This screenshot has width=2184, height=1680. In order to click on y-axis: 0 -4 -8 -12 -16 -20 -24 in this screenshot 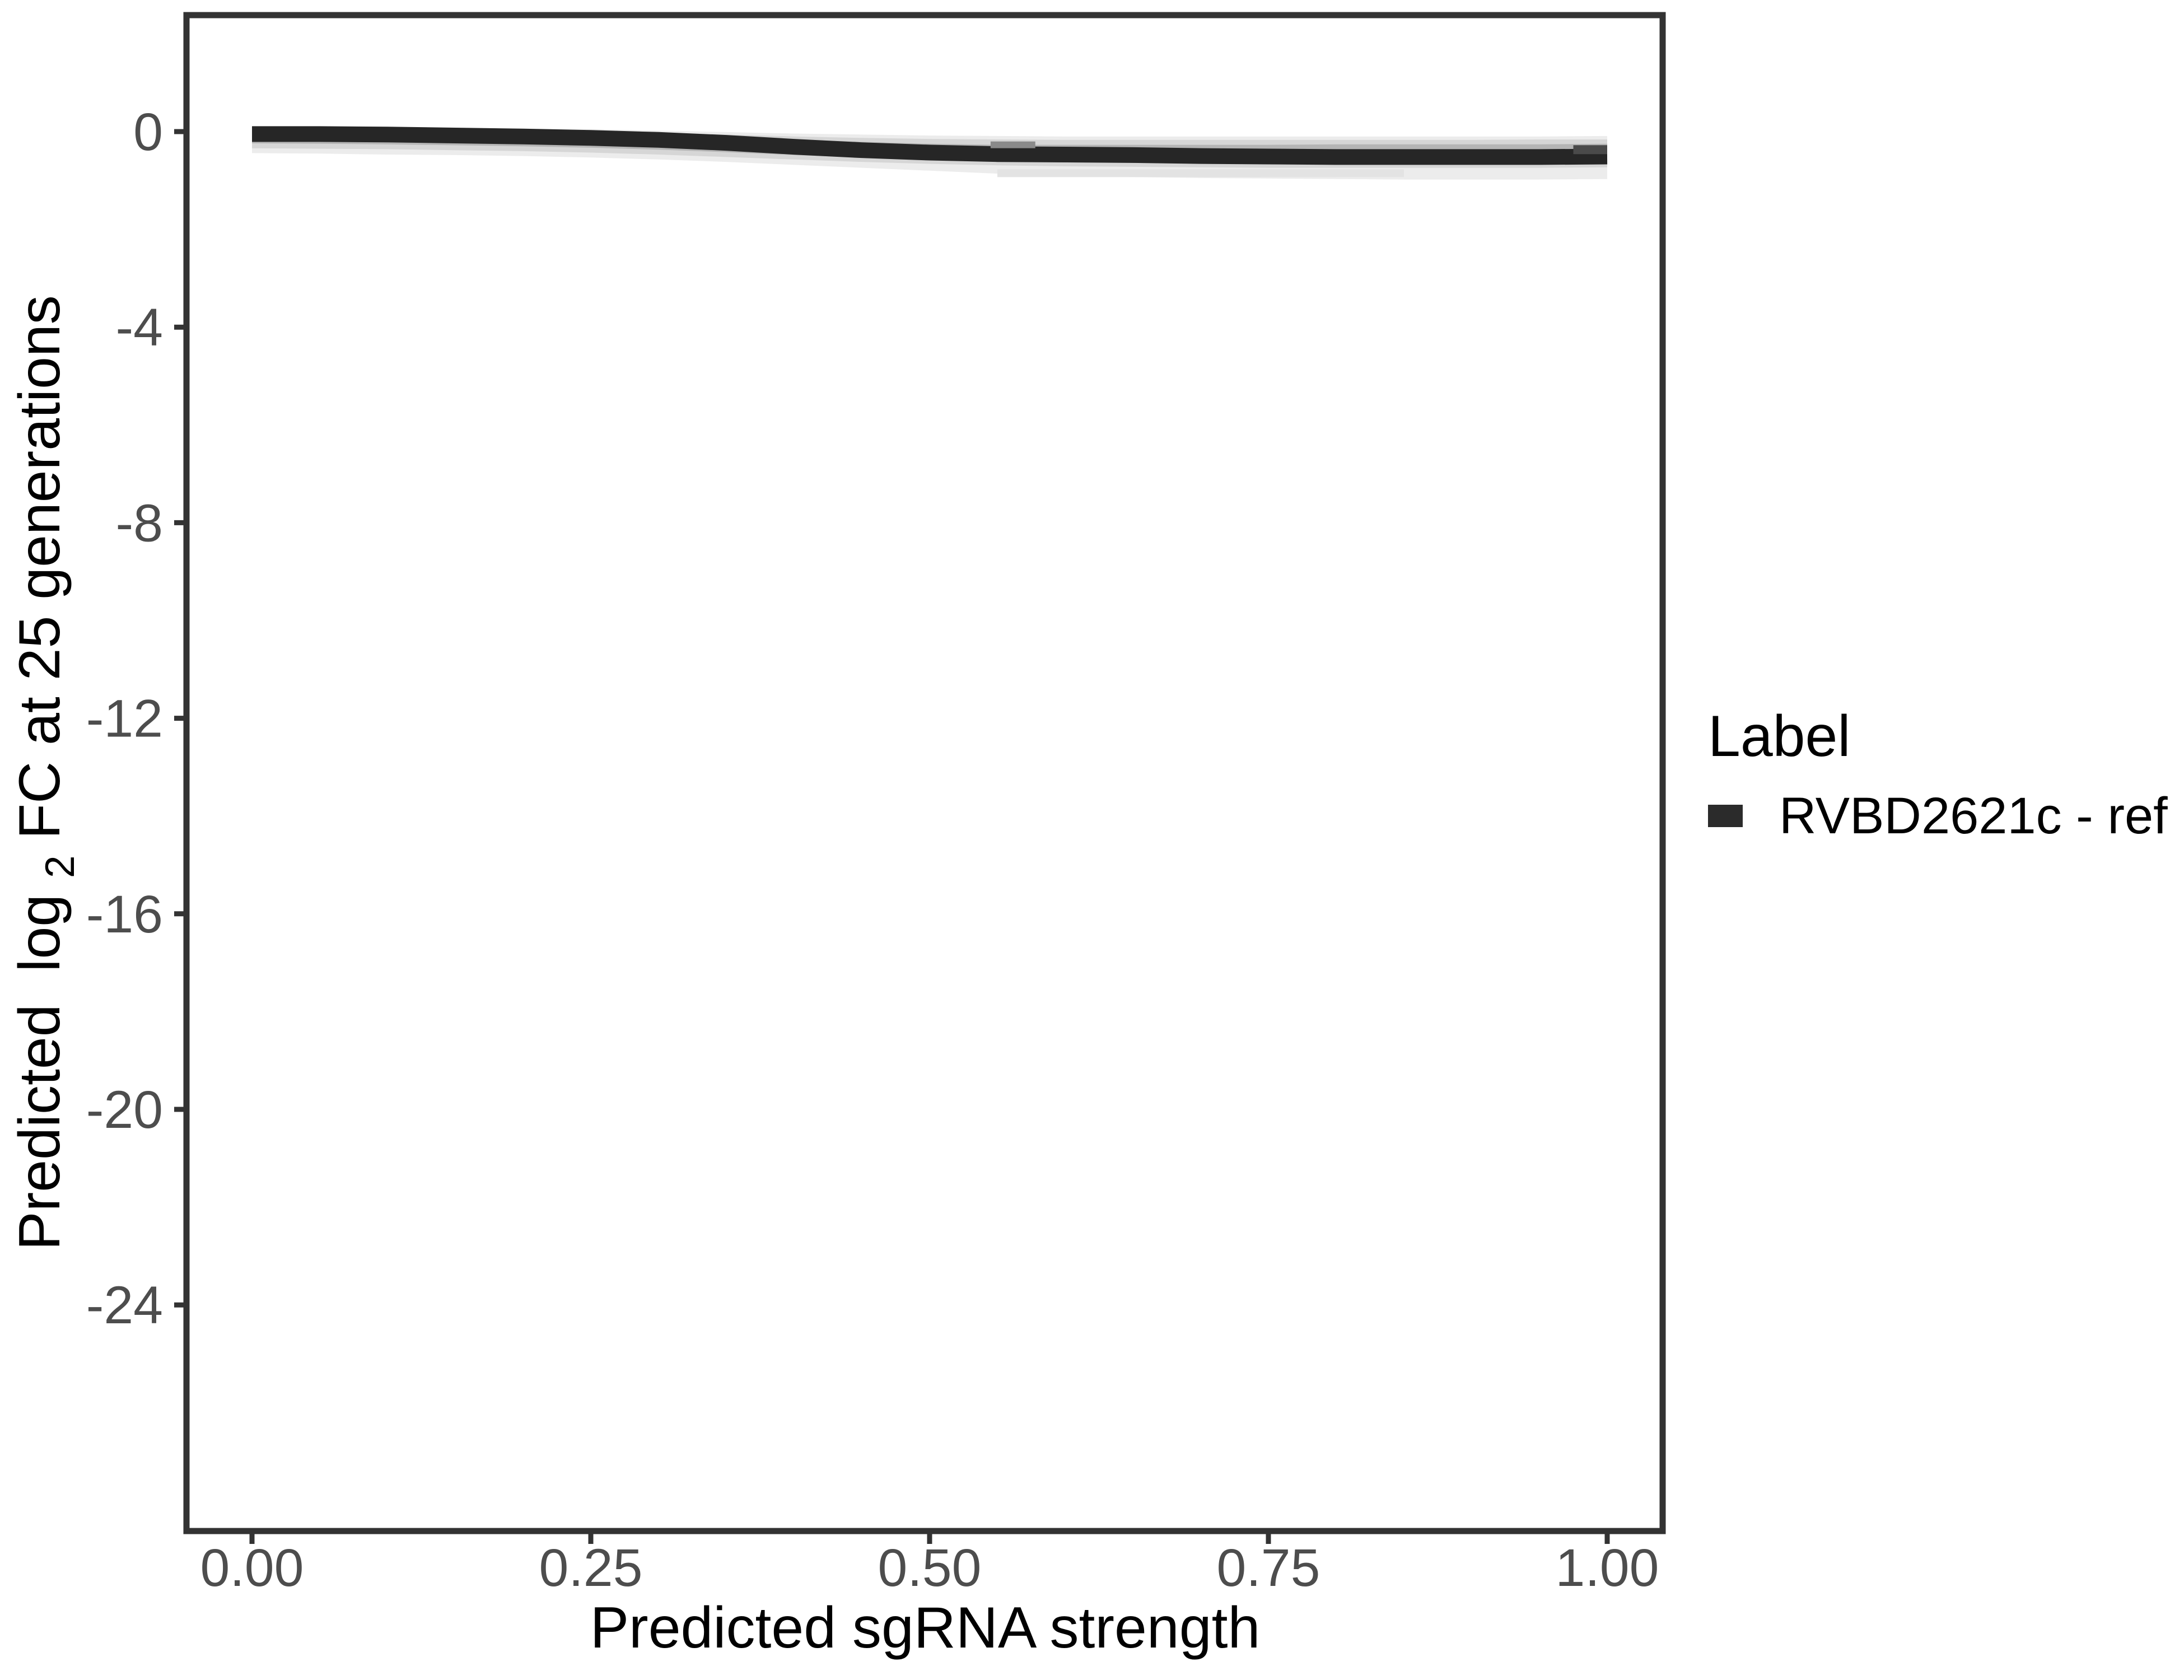, I will do `click(136, 719)`.